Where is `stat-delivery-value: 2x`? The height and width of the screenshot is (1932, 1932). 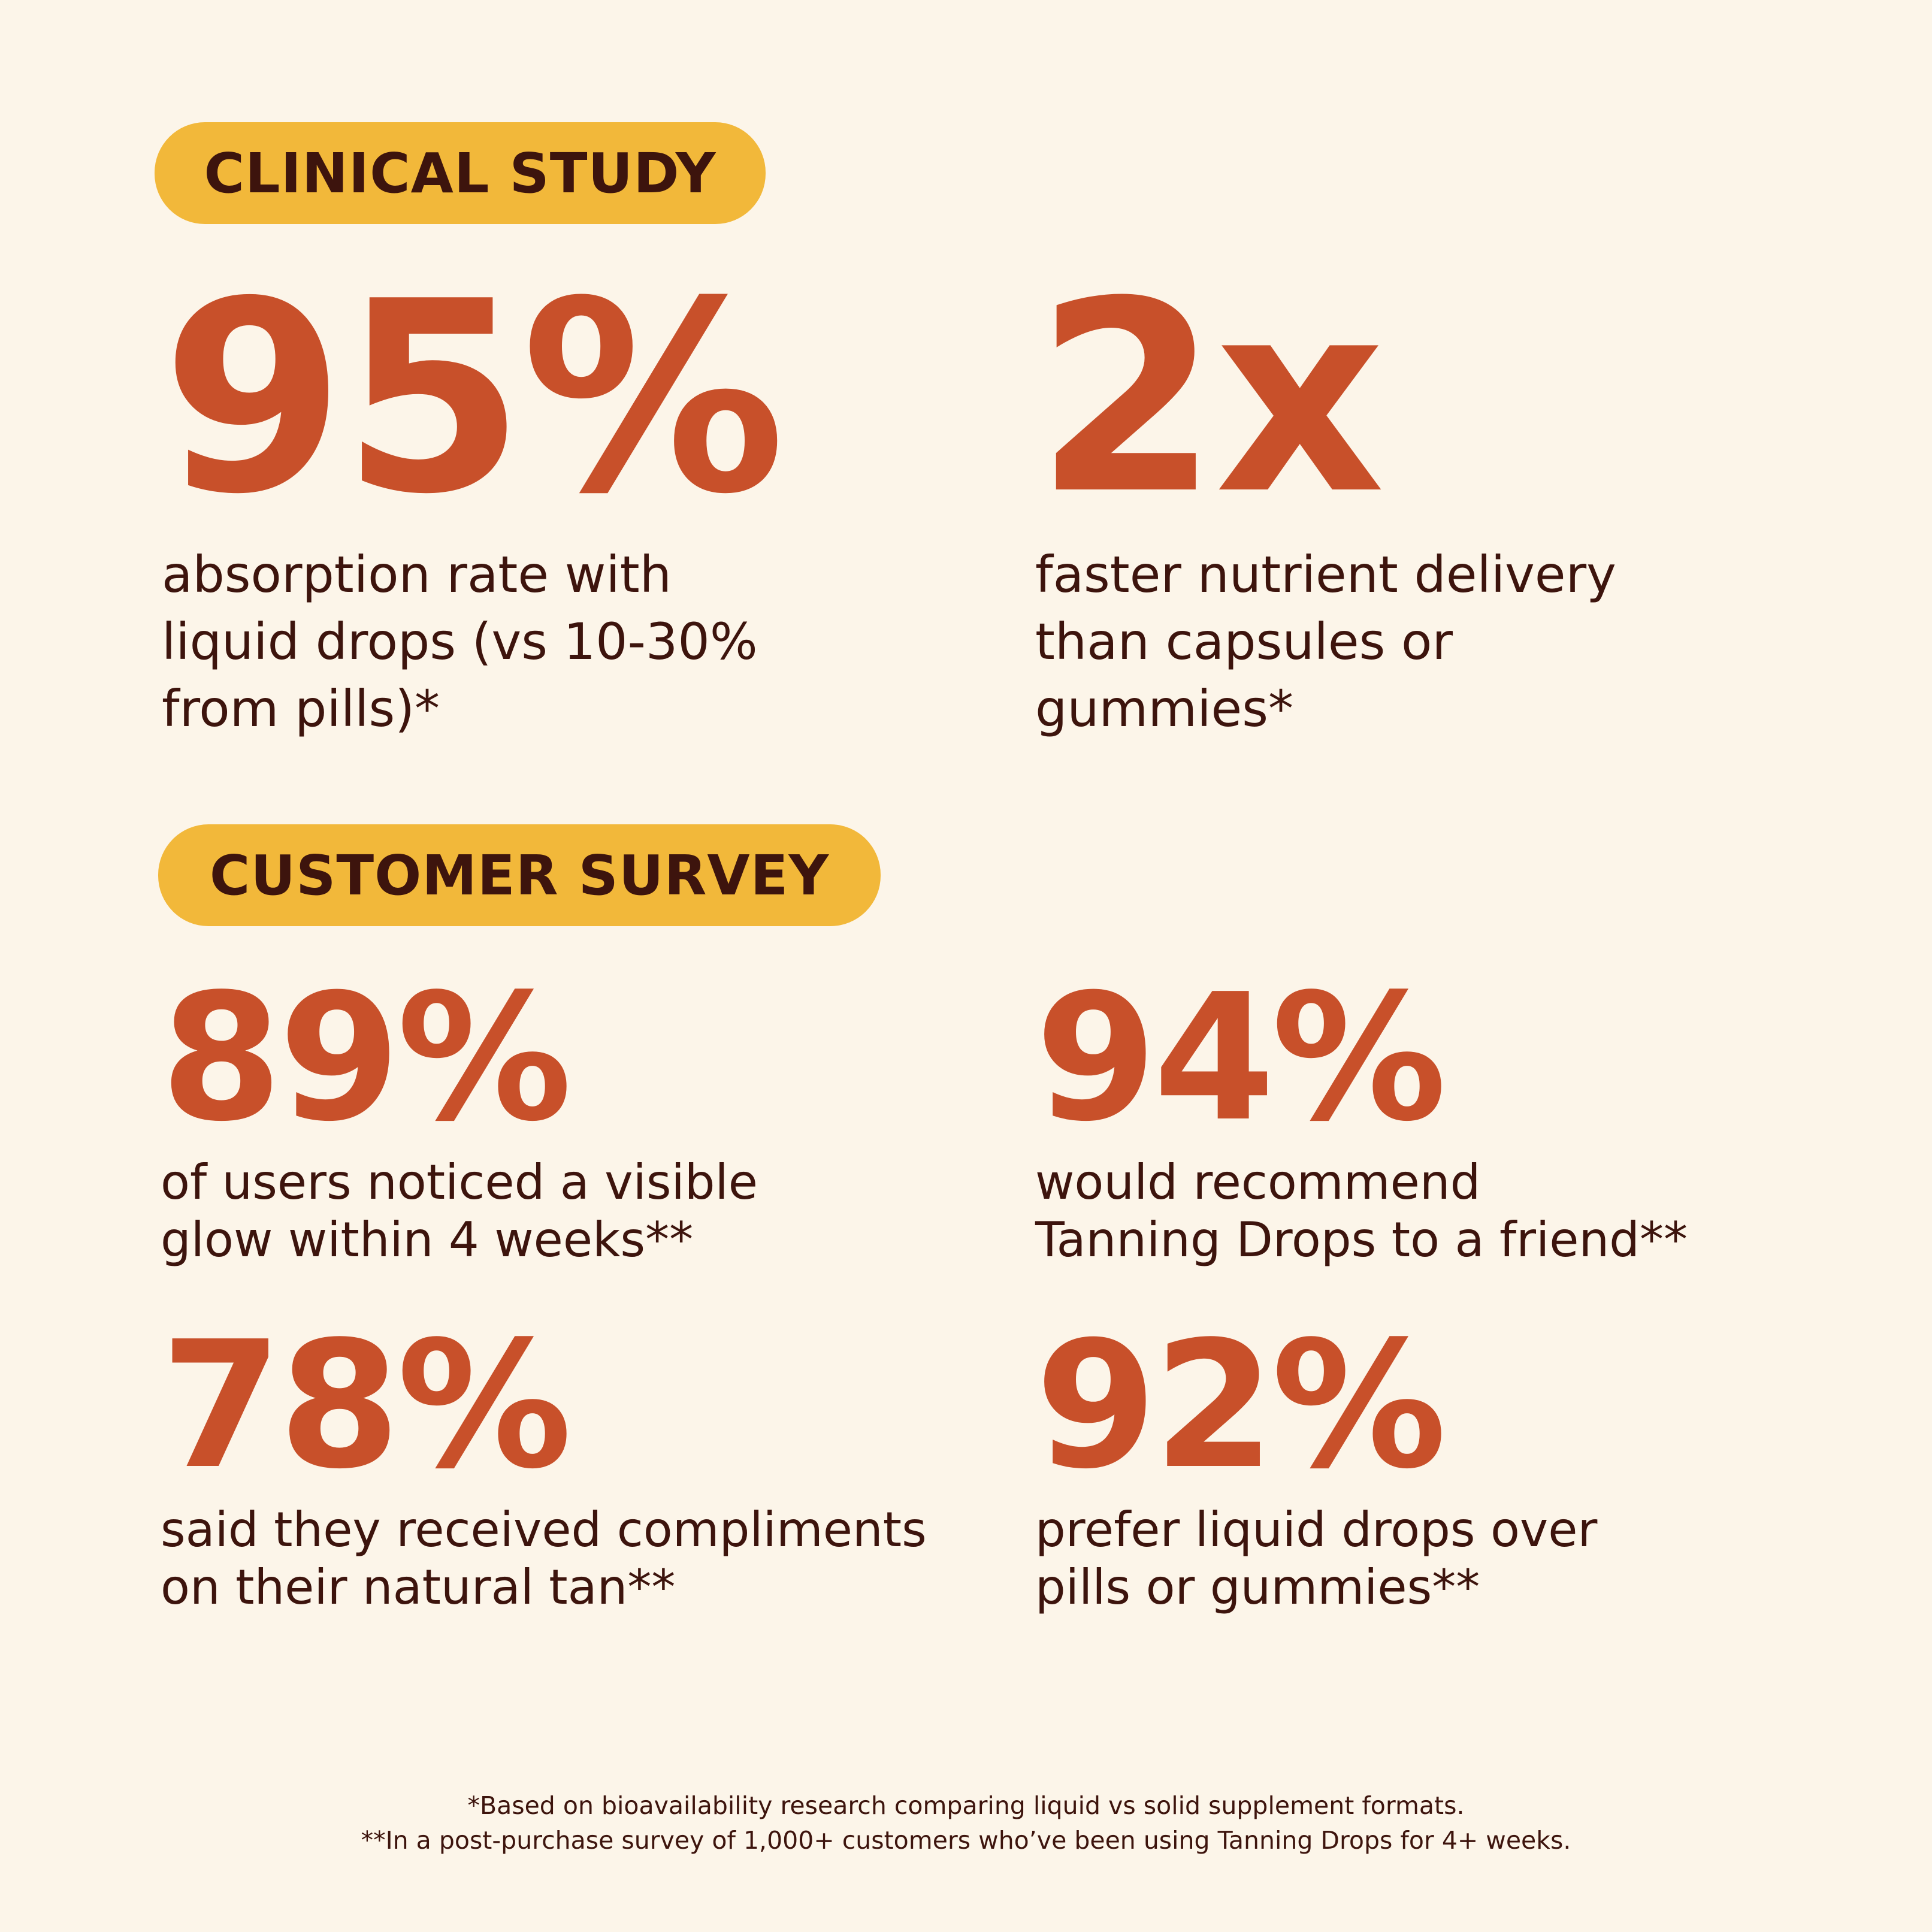
stat-delivery-value: 2x is located at coordinates (1210, 398).